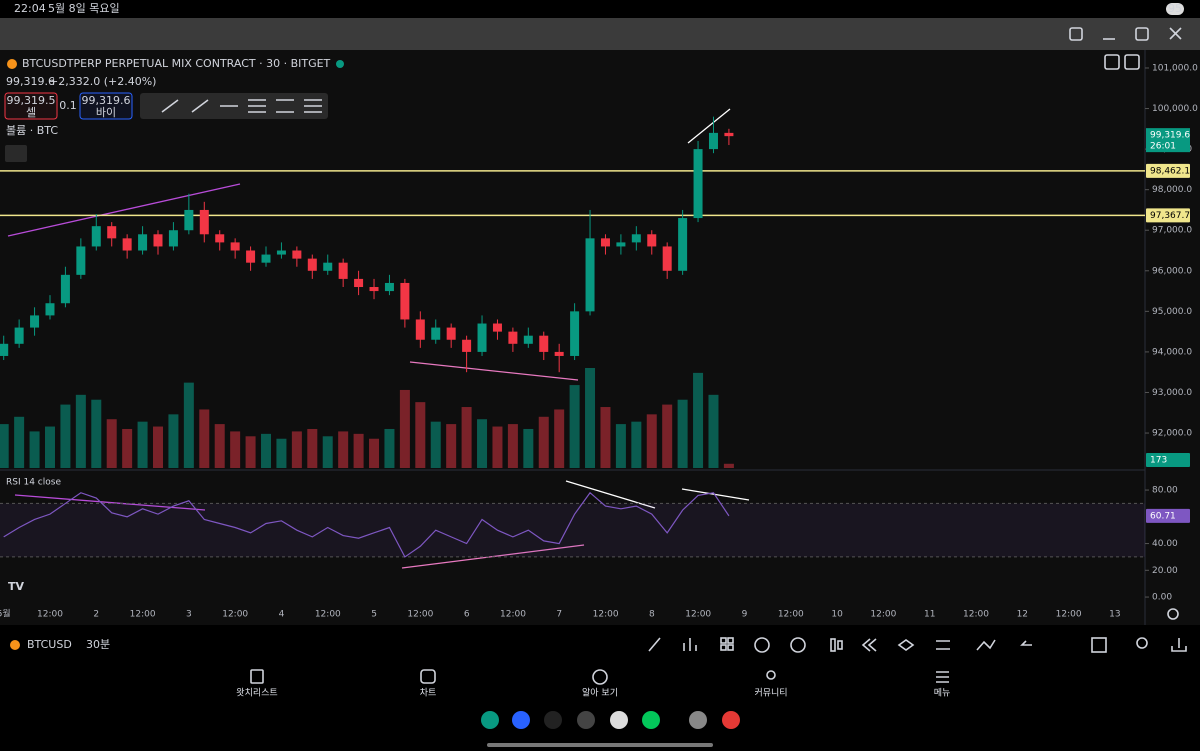 This screenshot has width=1200, height=751. Describe the element at coordinates (33, 483) in the screenshot. I see `indicator-title: RSI 14 close` at that location.